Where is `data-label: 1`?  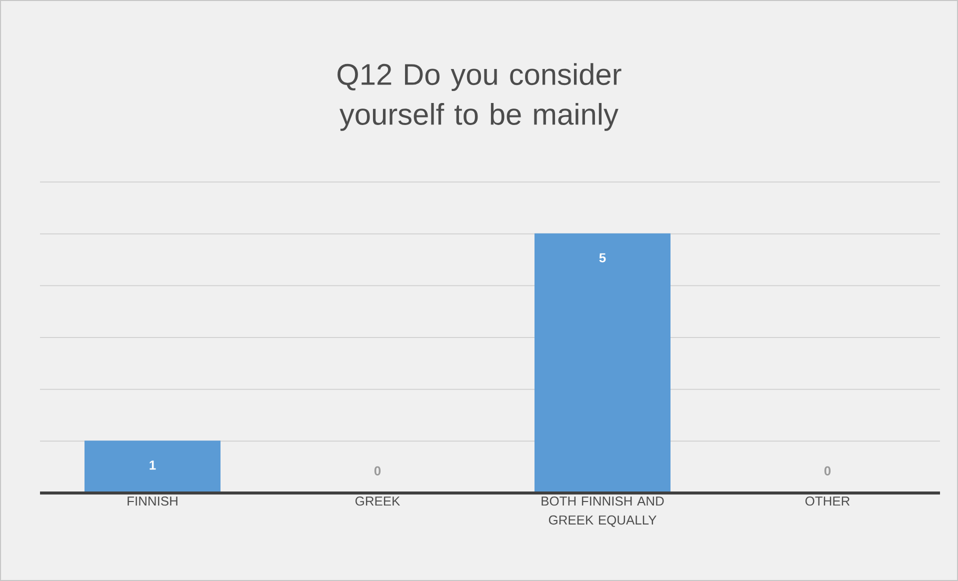
data-label: 1 is located at coordinates (153, 465).